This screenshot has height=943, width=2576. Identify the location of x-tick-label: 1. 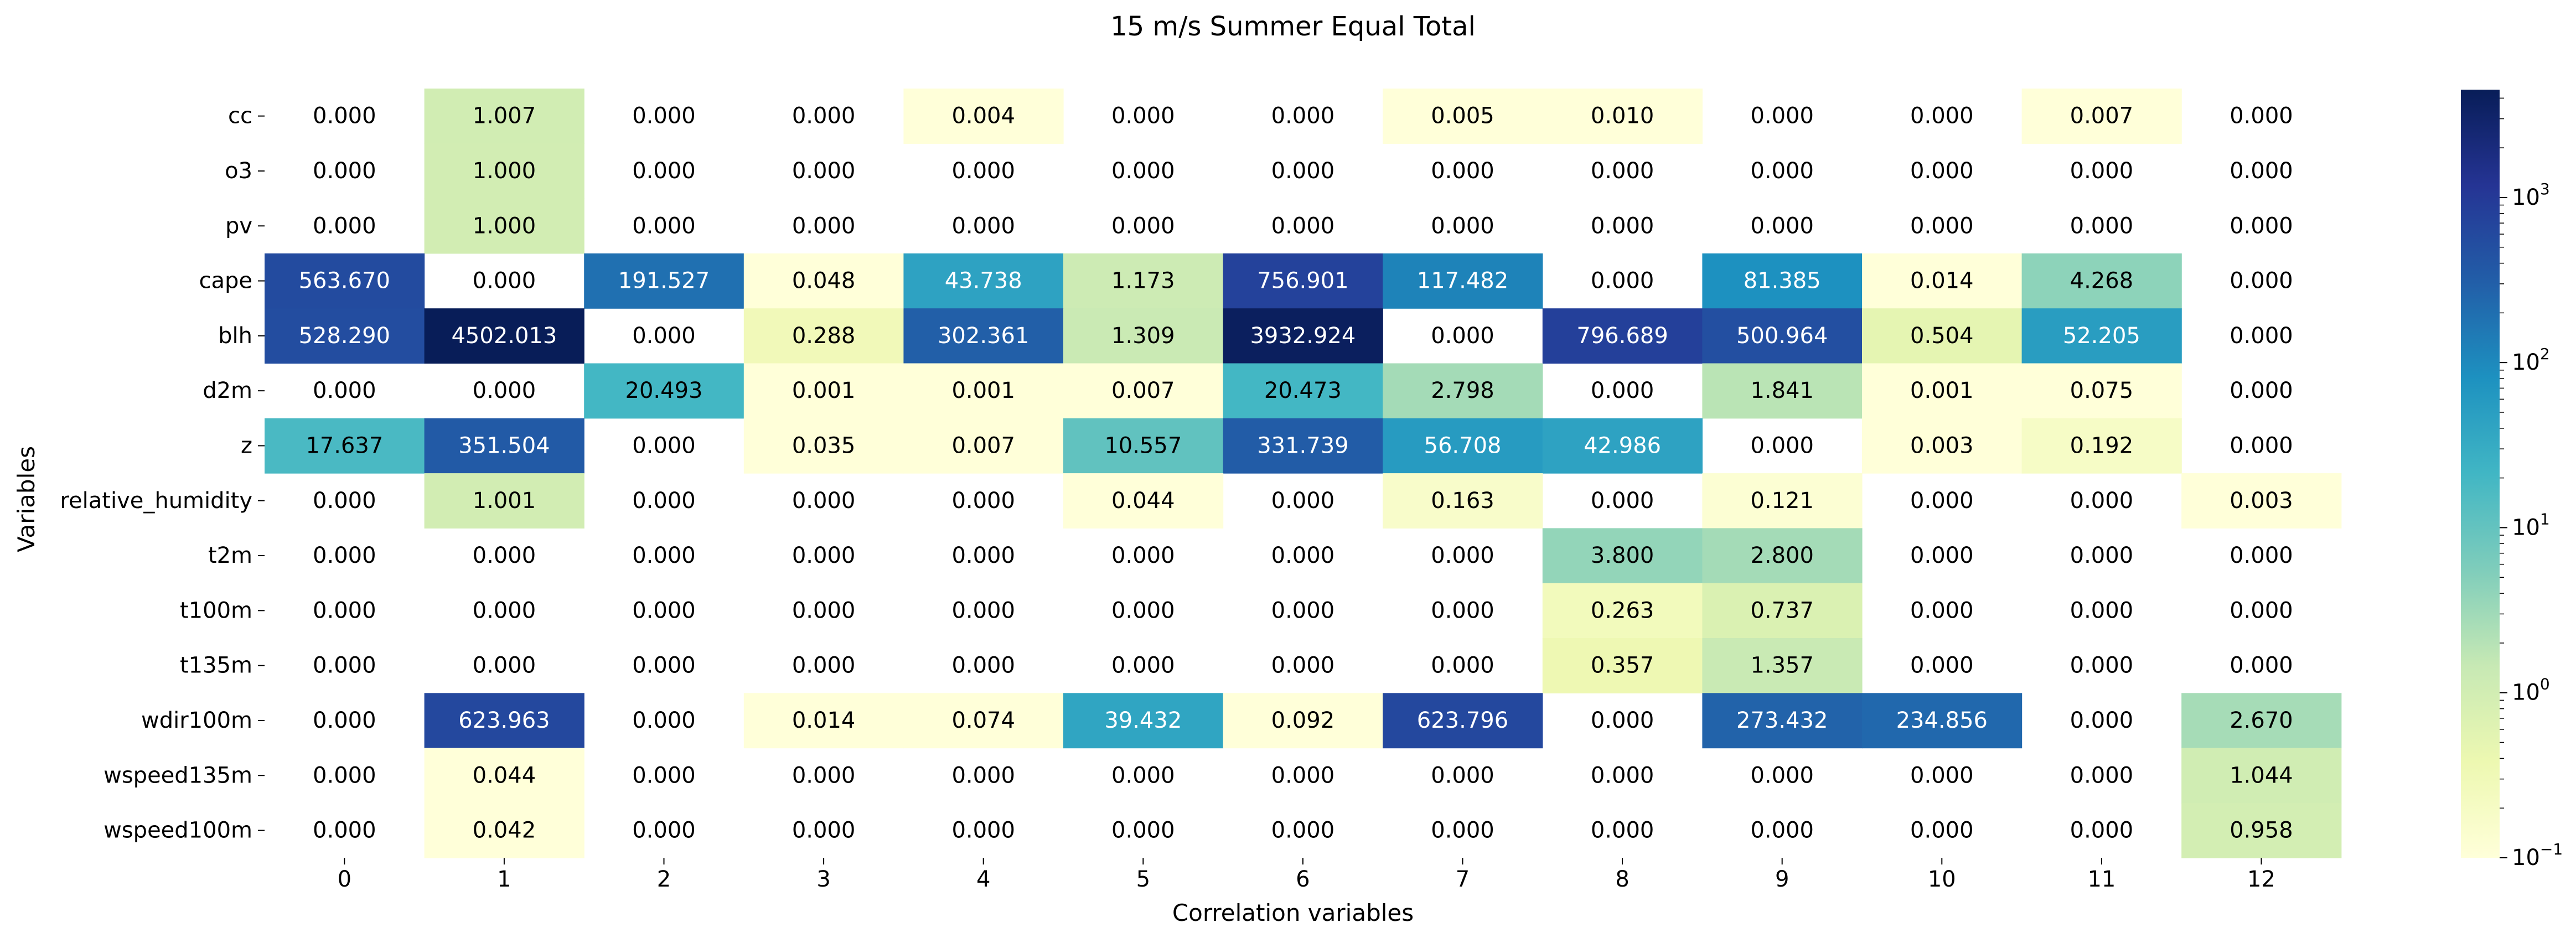
(504, 879).